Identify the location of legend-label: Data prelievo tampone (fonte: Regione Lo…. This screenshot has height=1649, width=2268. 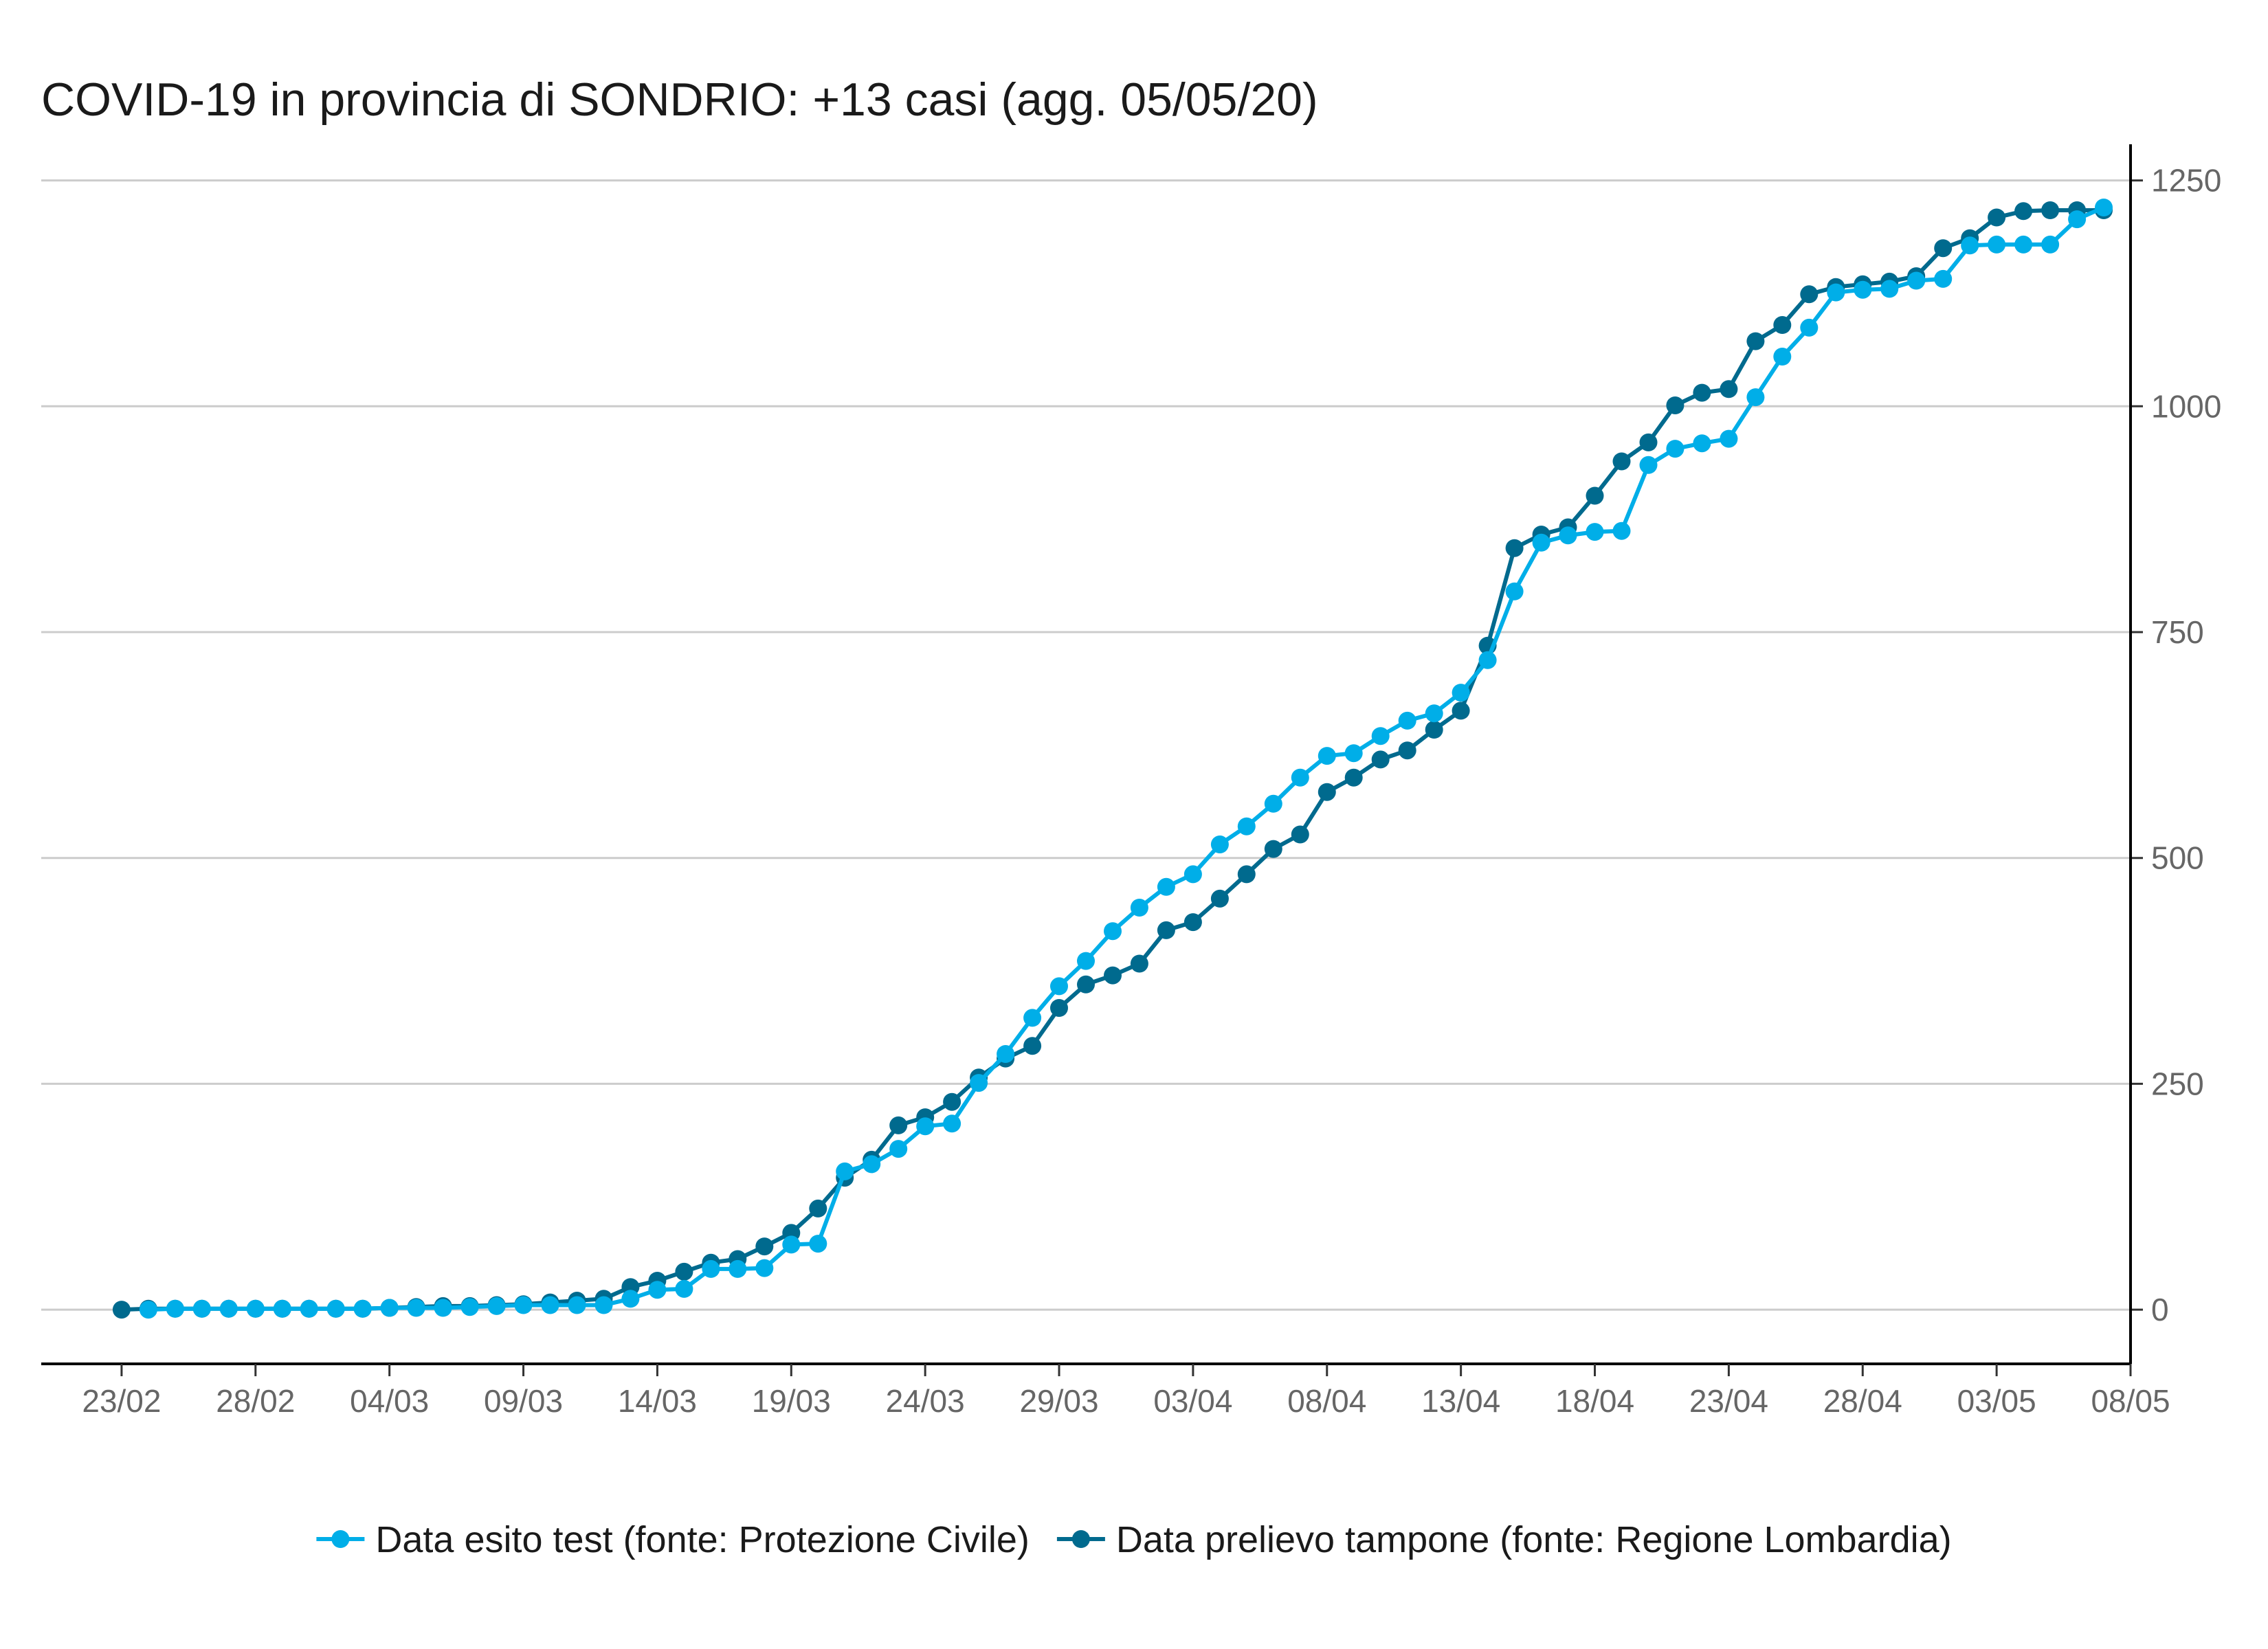
(1534, 1540).